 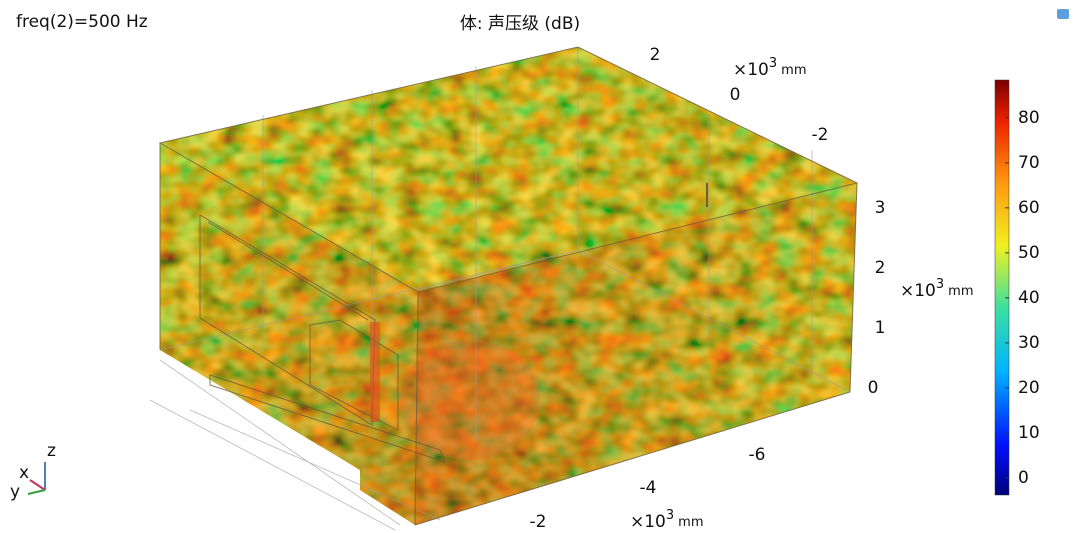 I want to click on panel-edge, so click(x=375, y=372).